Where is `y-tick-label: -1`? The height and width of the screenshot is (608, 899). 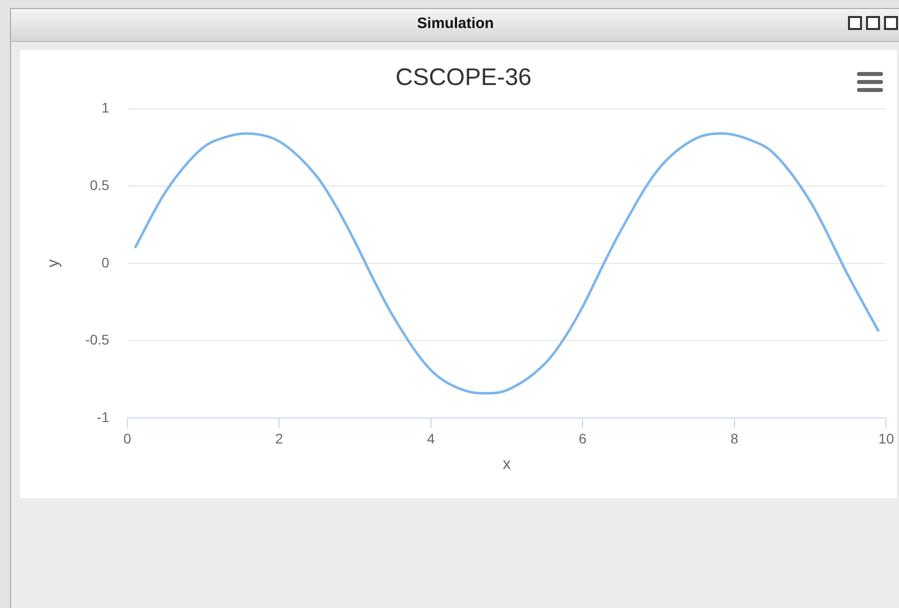 y-tick-label: -1 is located at coordinates (103, 416).